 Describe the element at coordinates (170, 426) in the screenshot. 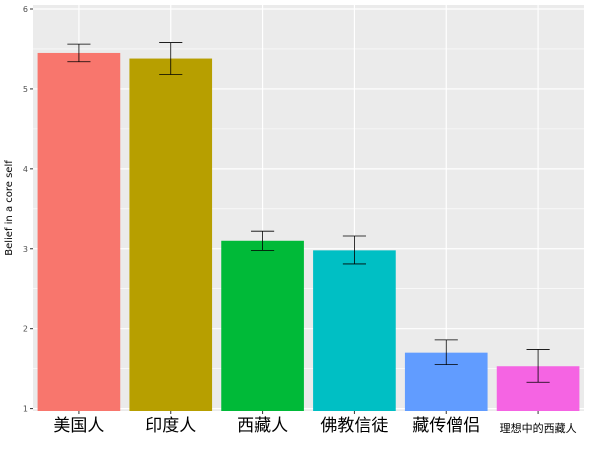

I see `x-category-label: 印度人` at that location.